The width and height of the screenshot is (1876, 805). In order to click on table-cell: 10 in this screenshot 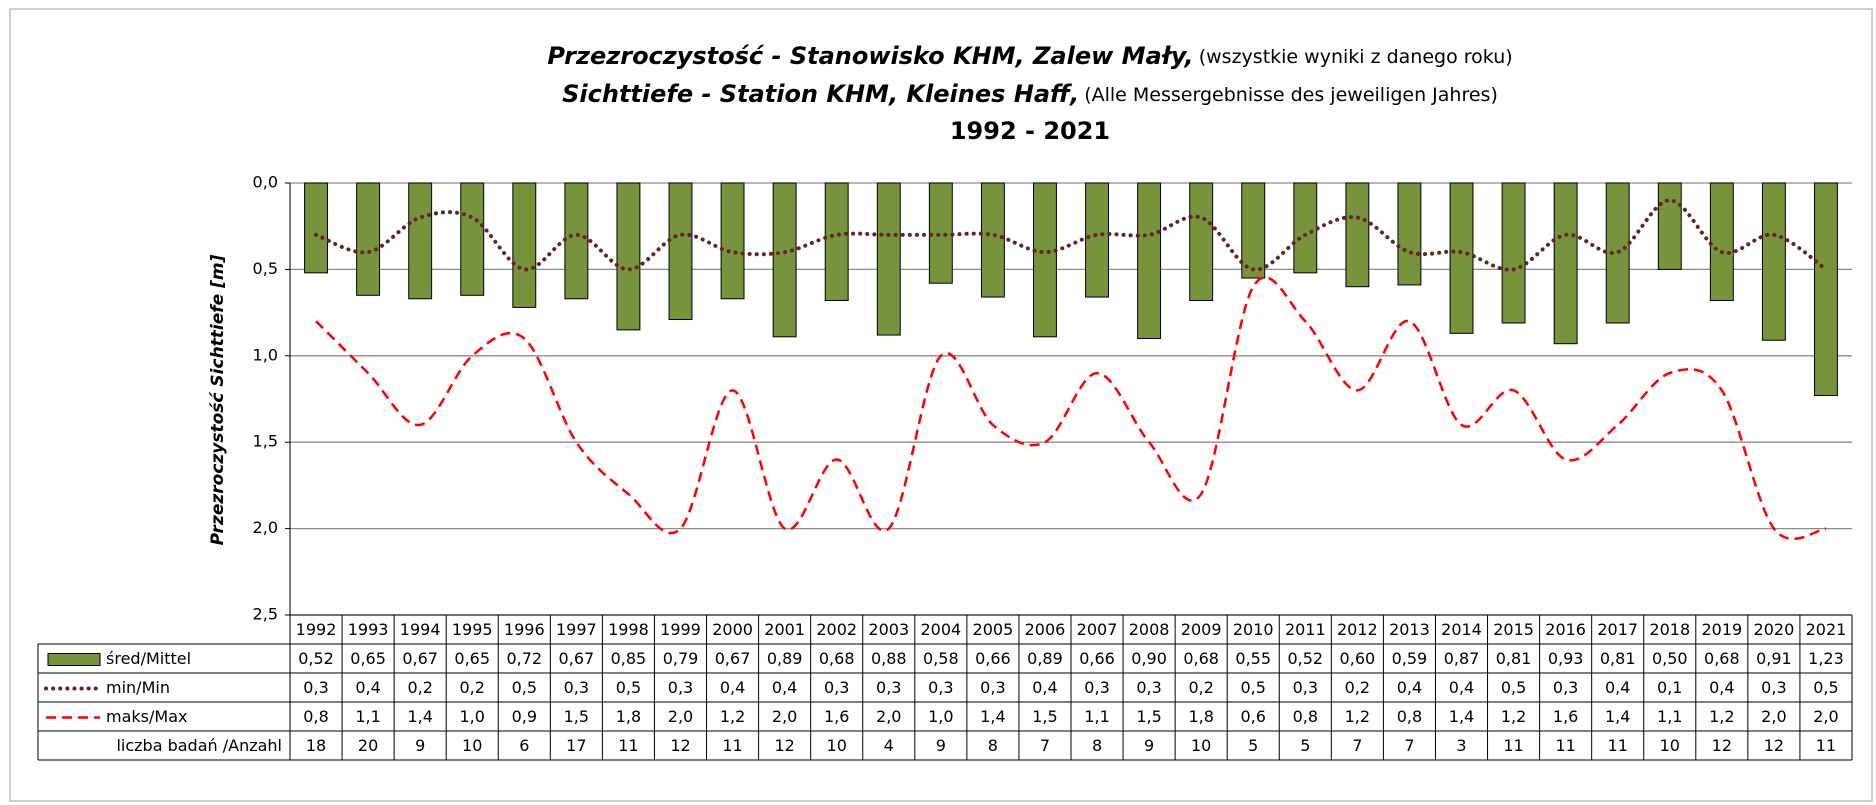, I will do `click(472, 745)`.